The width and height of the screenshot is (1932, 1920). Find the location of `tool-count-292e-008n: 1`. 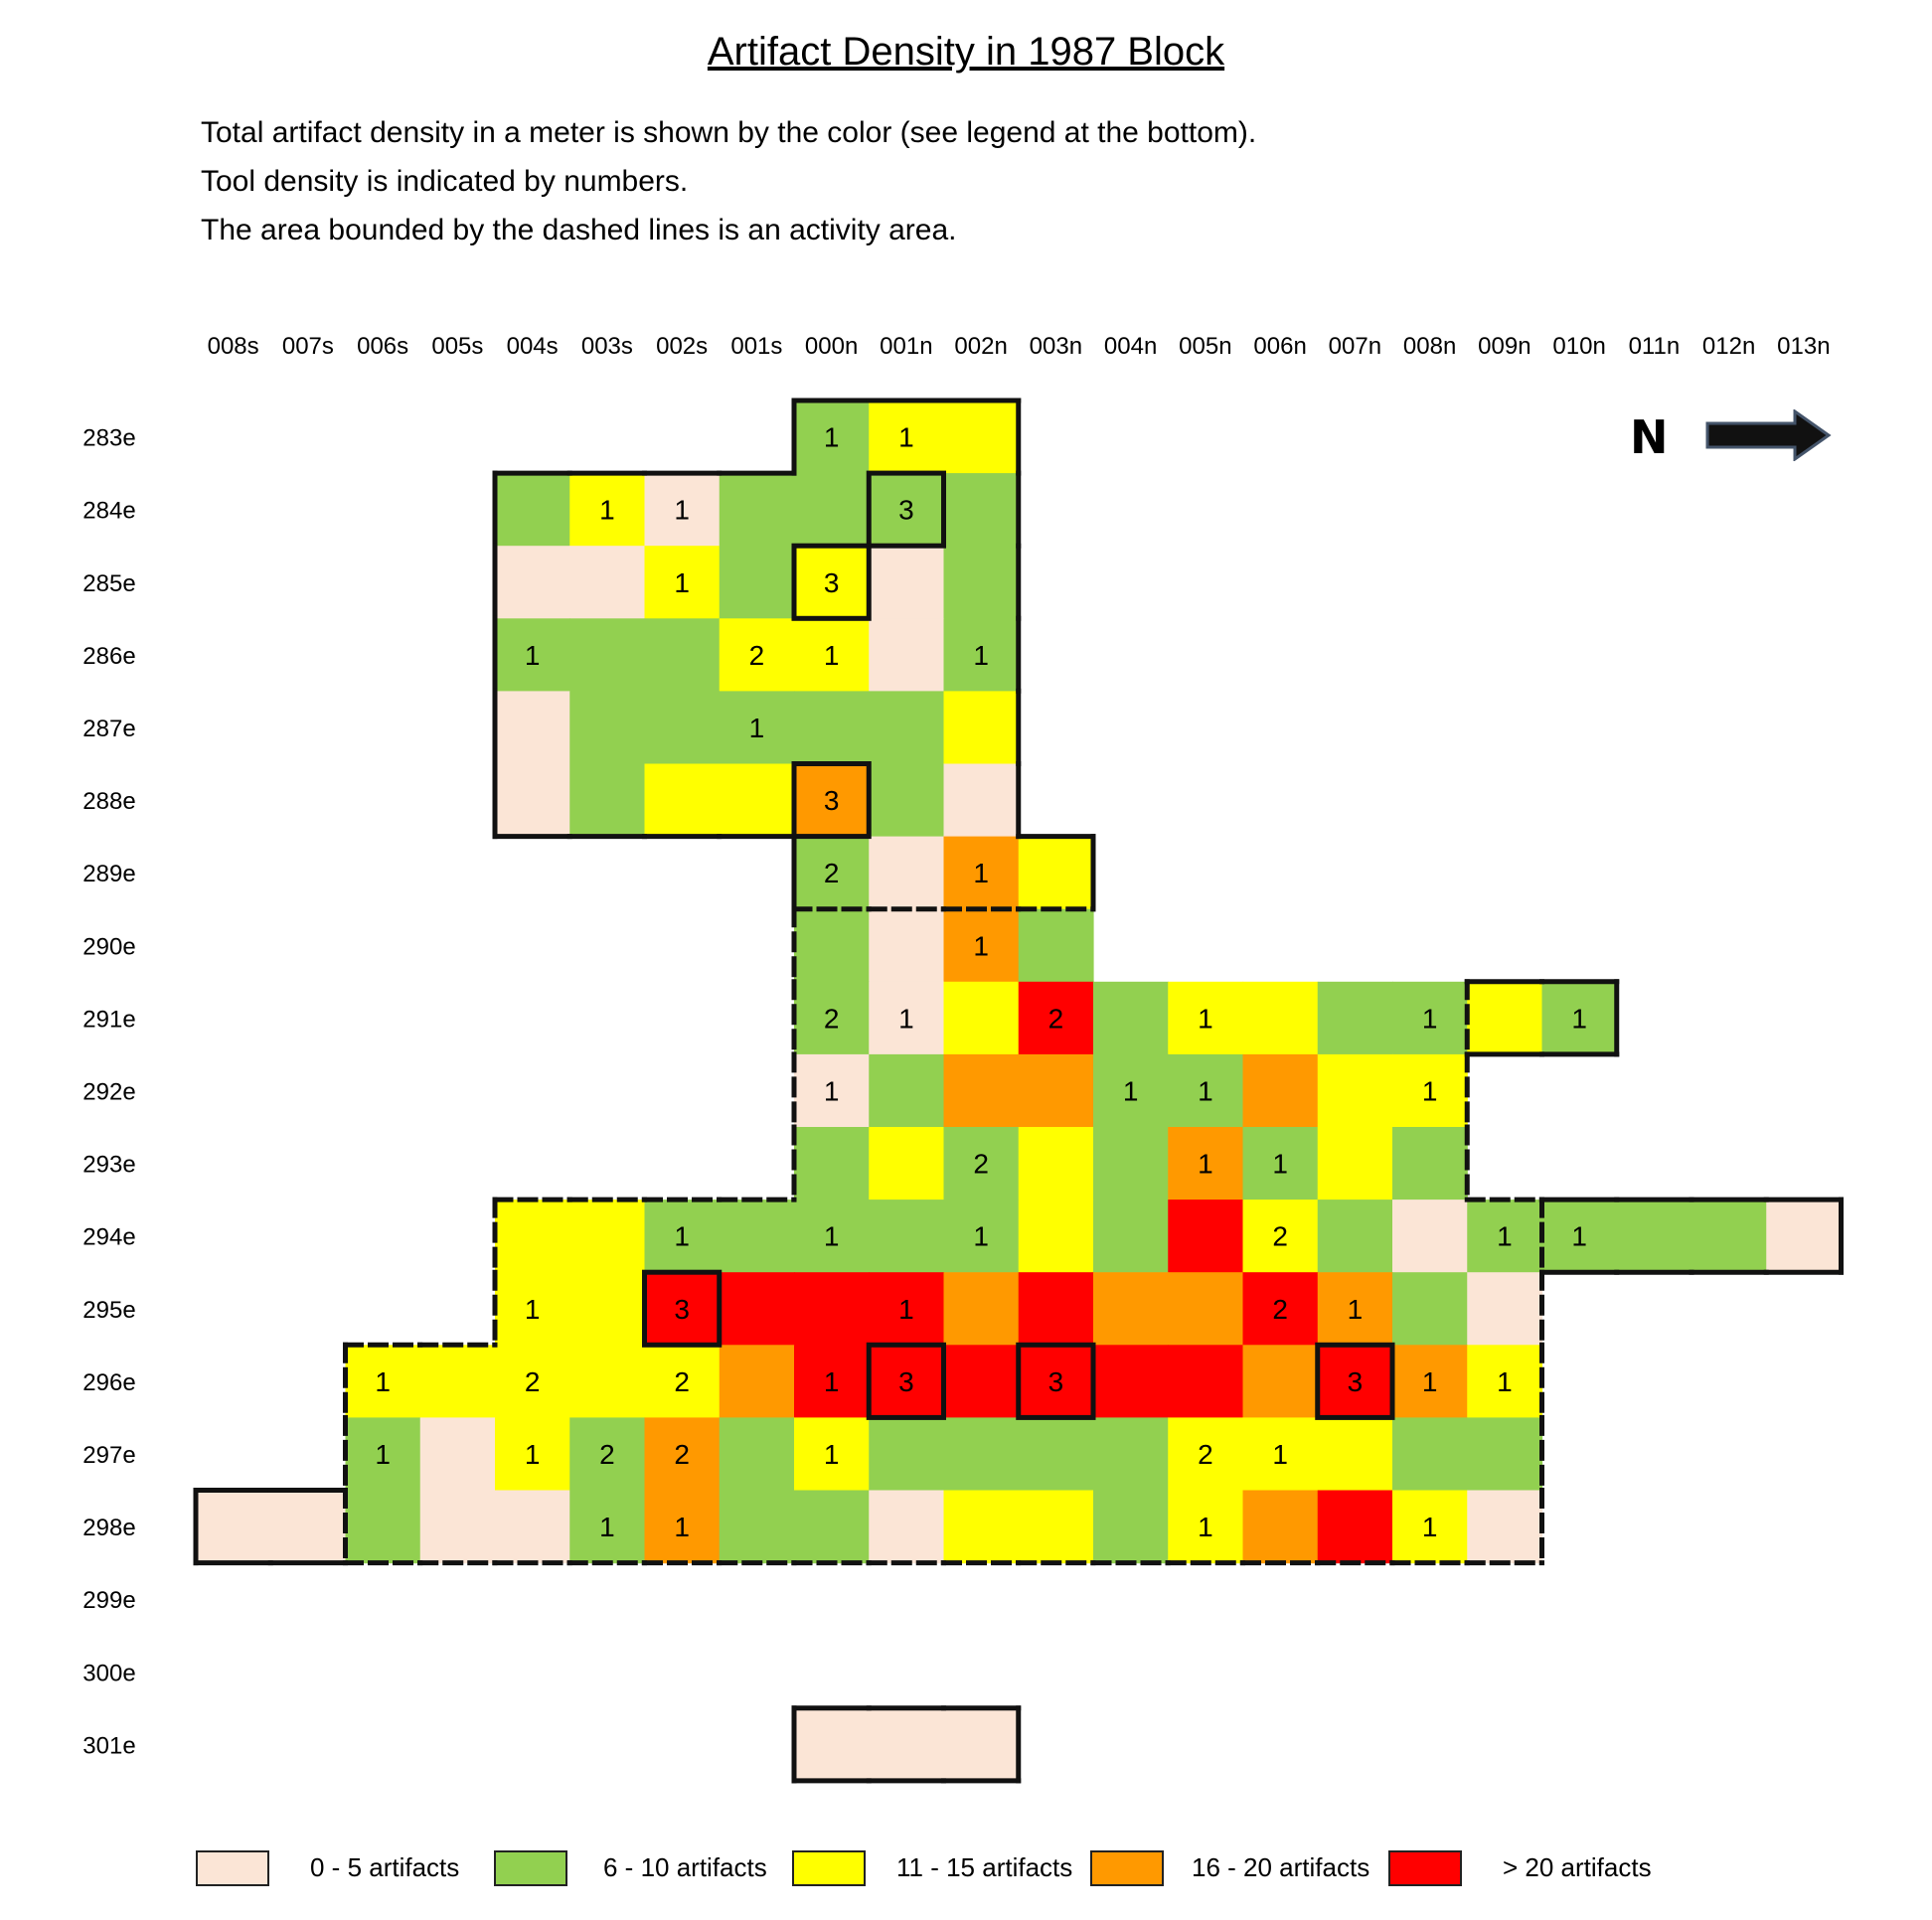

tool-count-292e-008n: 1 is located at coordinates (1430, 1091).